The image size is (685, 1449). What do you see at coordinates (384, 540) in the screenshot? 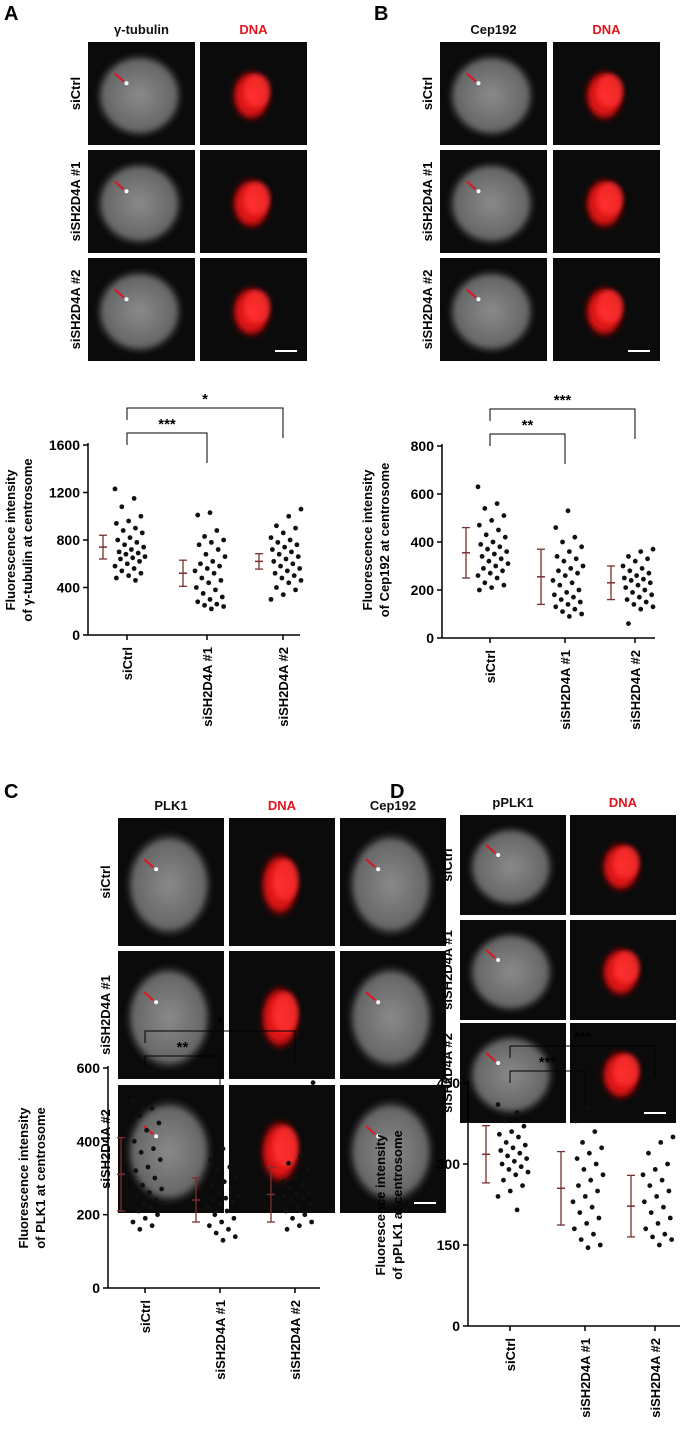
I see `y-axis-label: of Cep192 at centrosome` at bounding box center [384, 540].